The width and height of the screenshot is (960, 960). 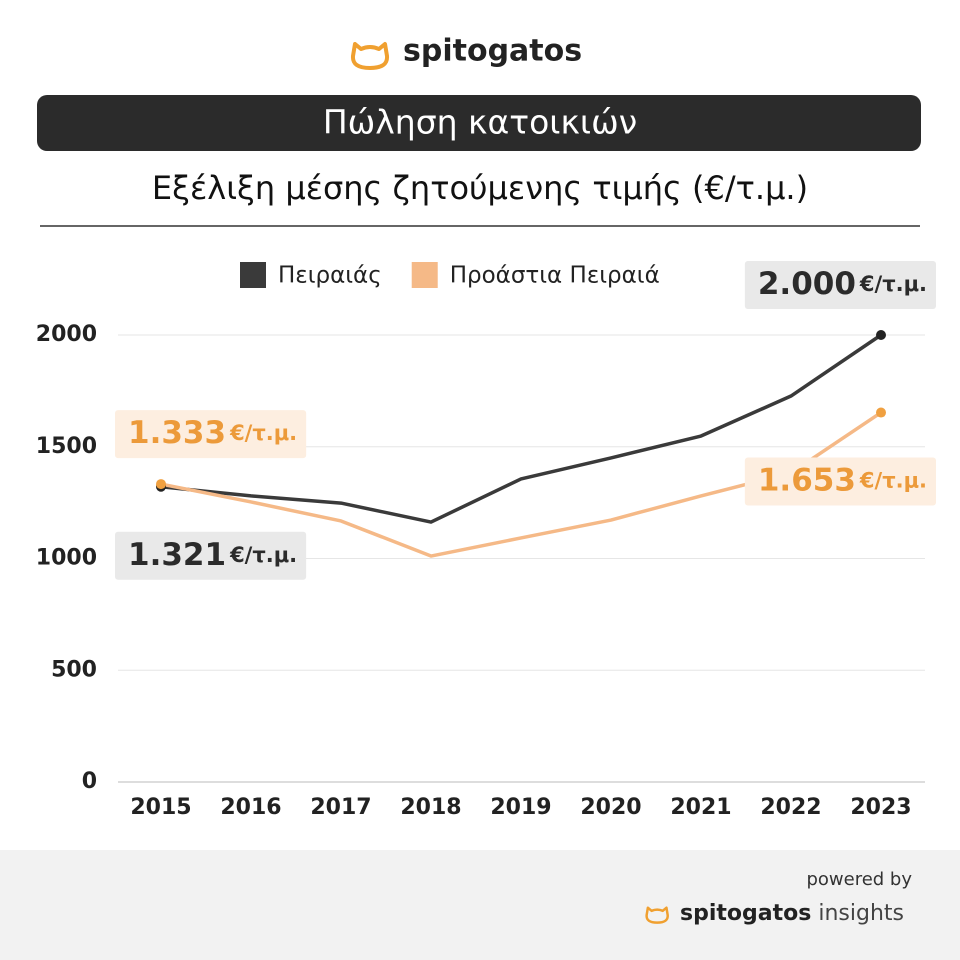 I want to click on x-tick-label: 2022, so click(x=790, y=807).